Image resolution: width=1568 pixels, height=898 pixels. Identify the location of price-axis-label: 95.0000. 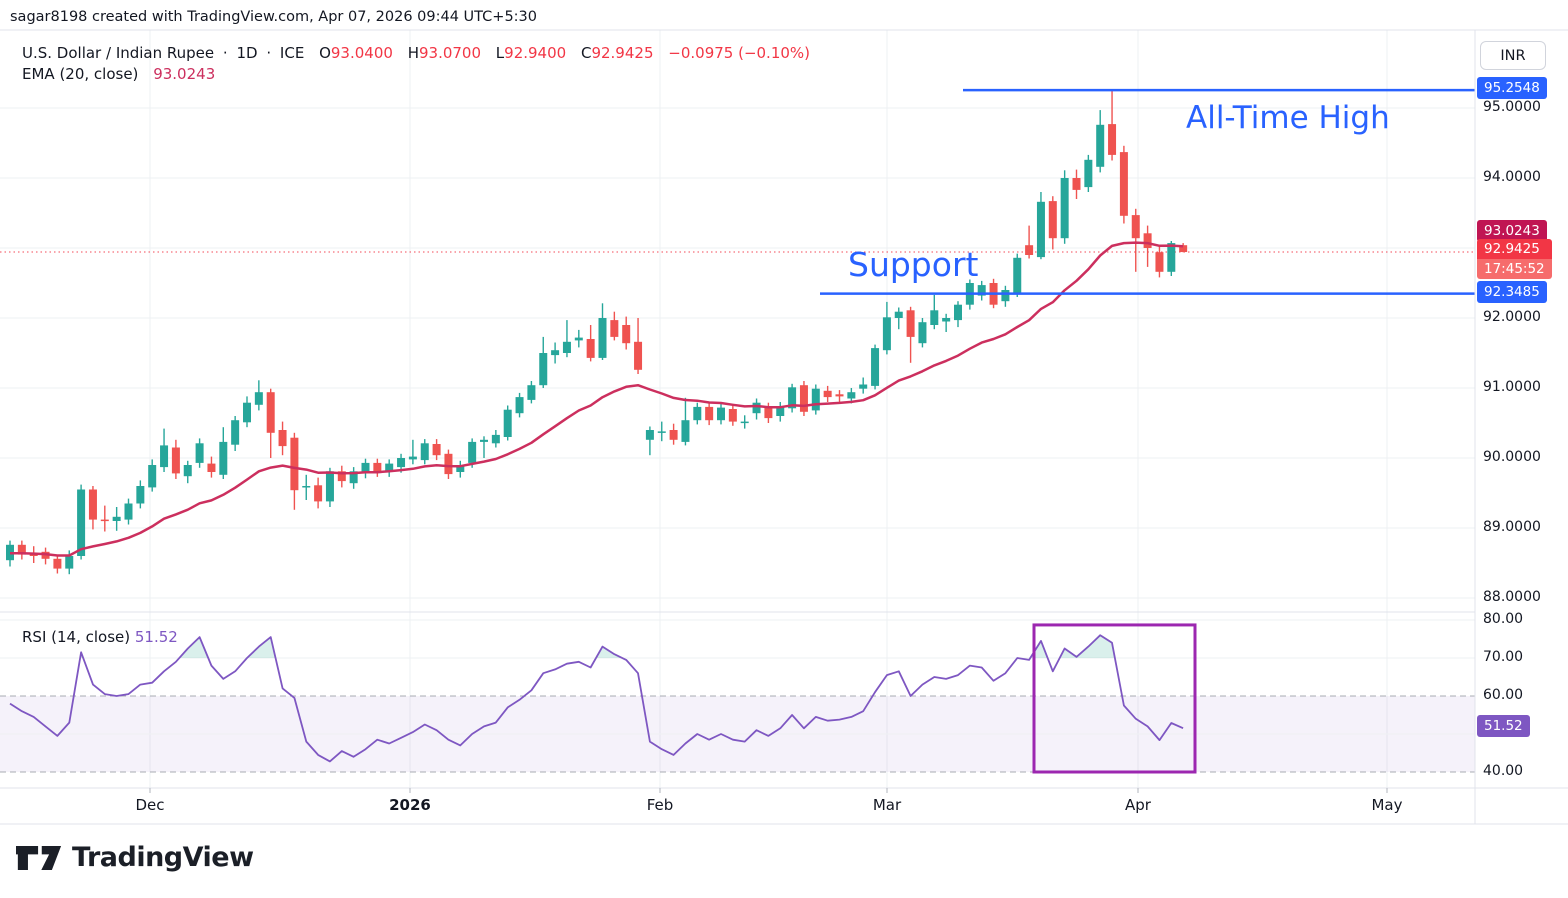
(1512, 107).